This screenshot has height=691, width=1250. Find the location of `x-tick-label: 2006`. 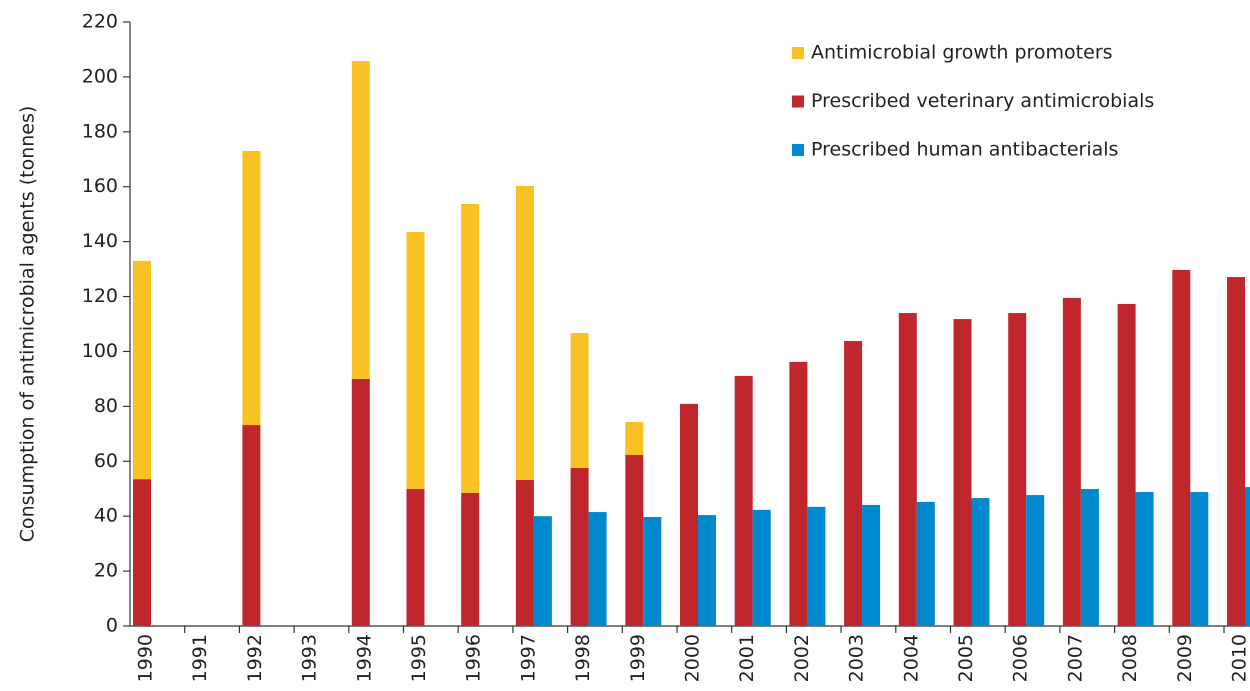

x-tick-label: 2006 is located at coordinates (1021, 658).